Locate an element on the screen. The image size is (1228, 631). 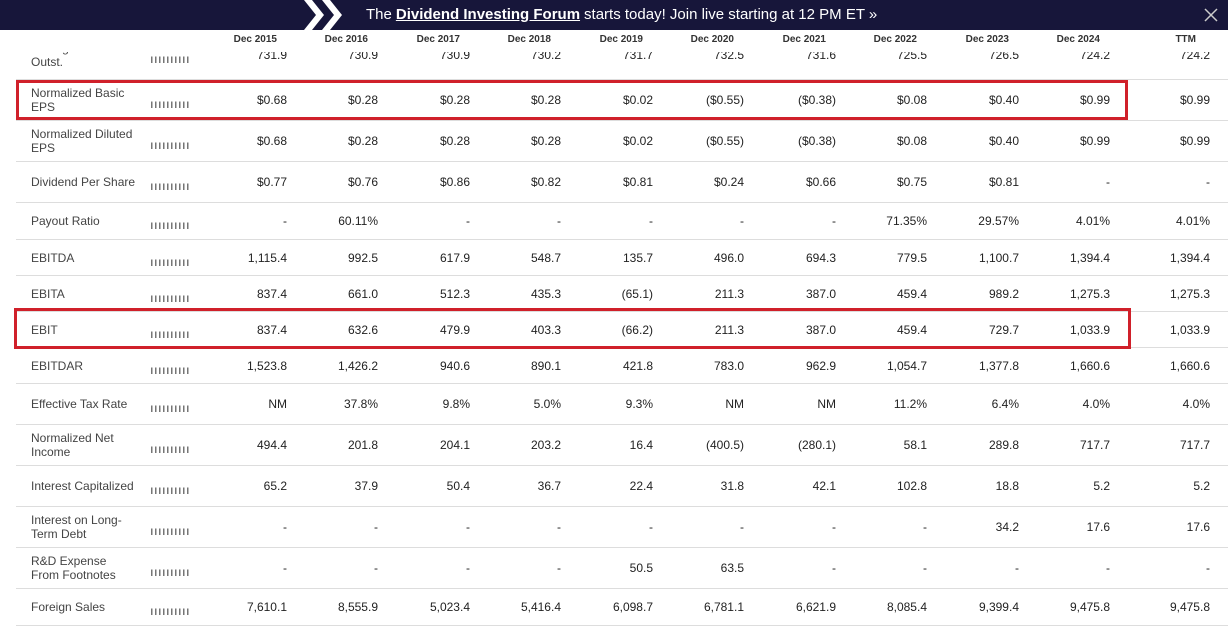
cell-value: $0.76 is located at coordinates (362, 182).